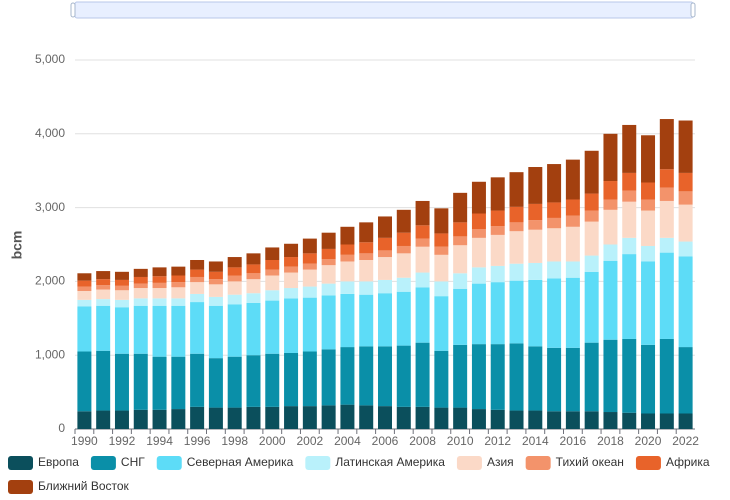 This screenshot has height=500, width=730. I want to click on x-tick-label: 2000, so click(272, 441).